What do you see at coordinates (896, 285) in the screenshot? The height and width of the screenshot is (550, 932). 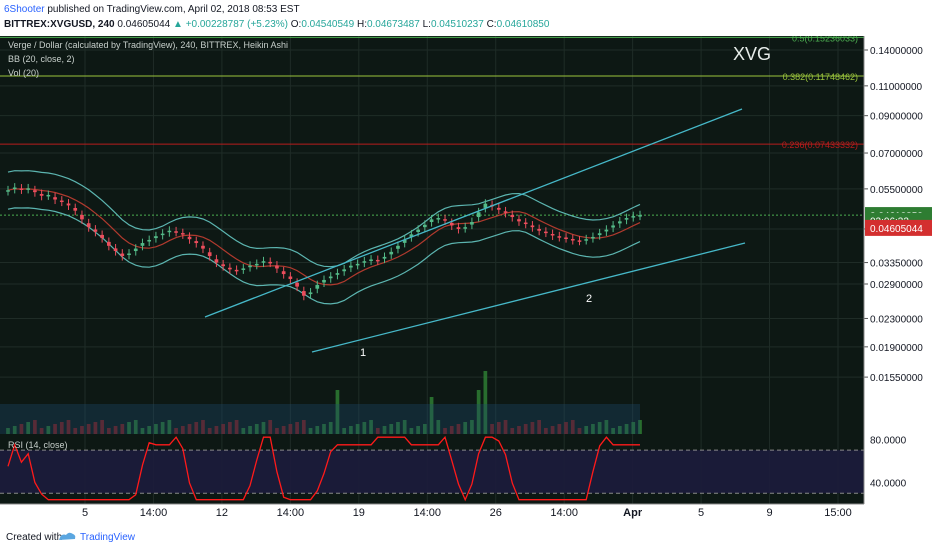 I see `y-tick-label: 0.02900000` at bounding box center [896, 285].